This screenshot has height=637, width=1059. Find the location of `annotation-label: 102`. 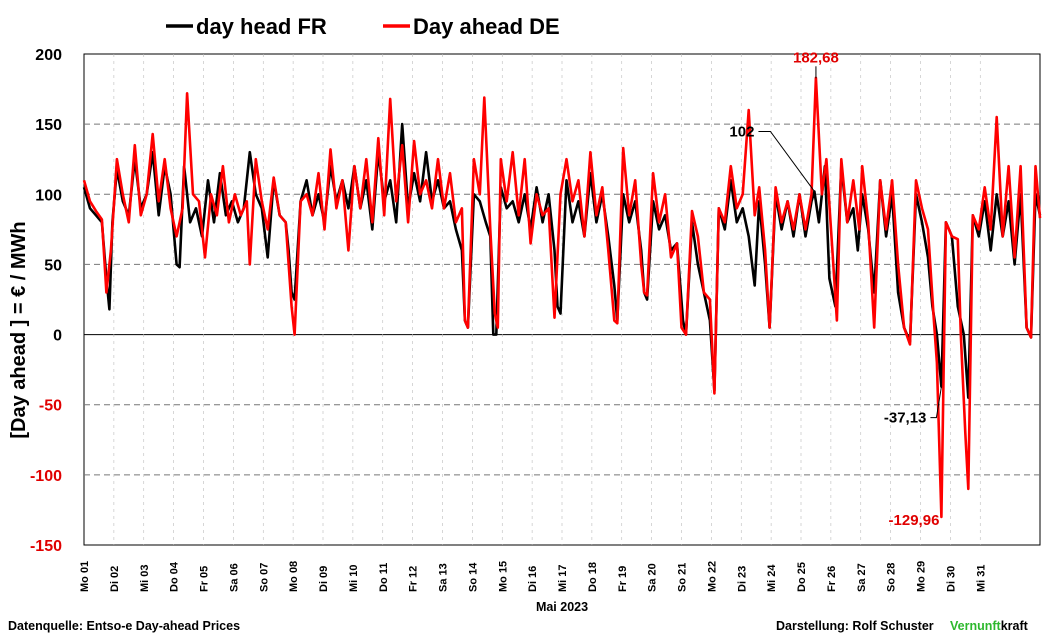

annotation-label: 102 is located at coordinates (741, 131).